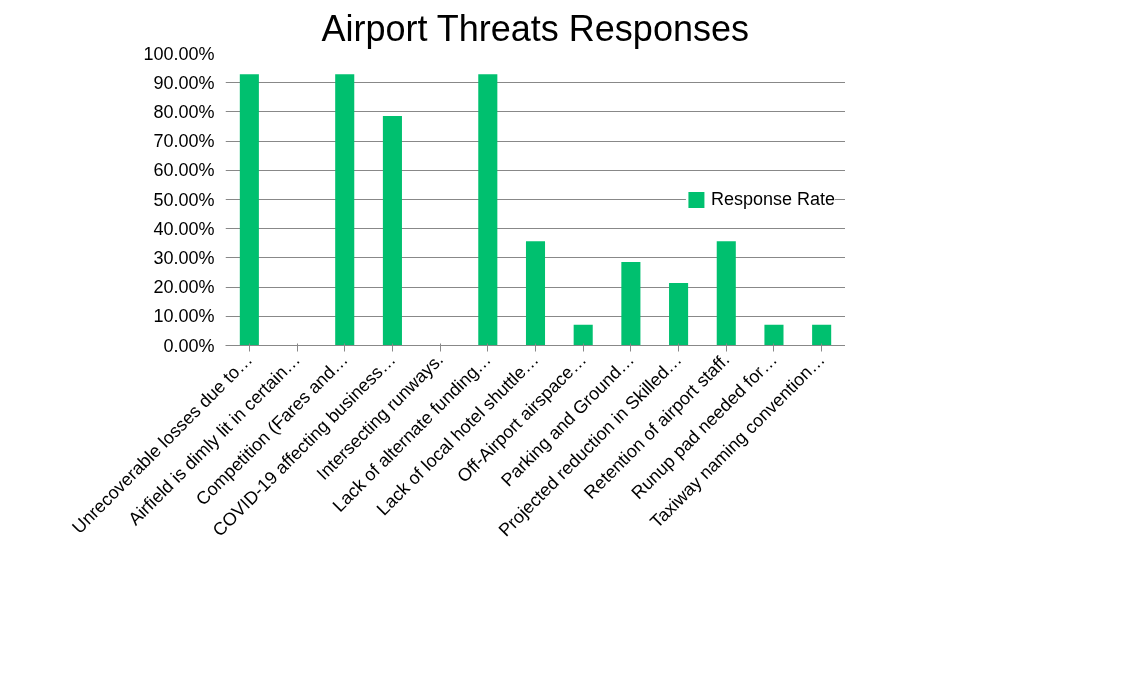 The width and height of the screenshot is (1131, 679). I want to click on y-tick-label: 70.00%, so click(184, 141).